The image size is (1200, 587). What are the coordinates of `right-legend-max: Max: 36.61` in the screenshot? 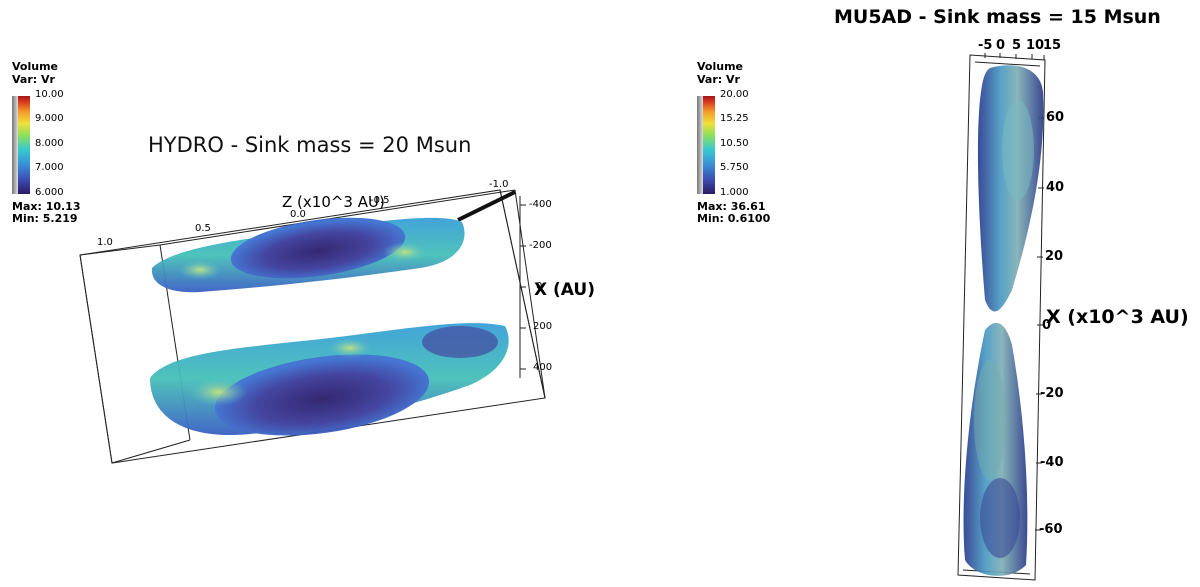 It's located at (731, 206).